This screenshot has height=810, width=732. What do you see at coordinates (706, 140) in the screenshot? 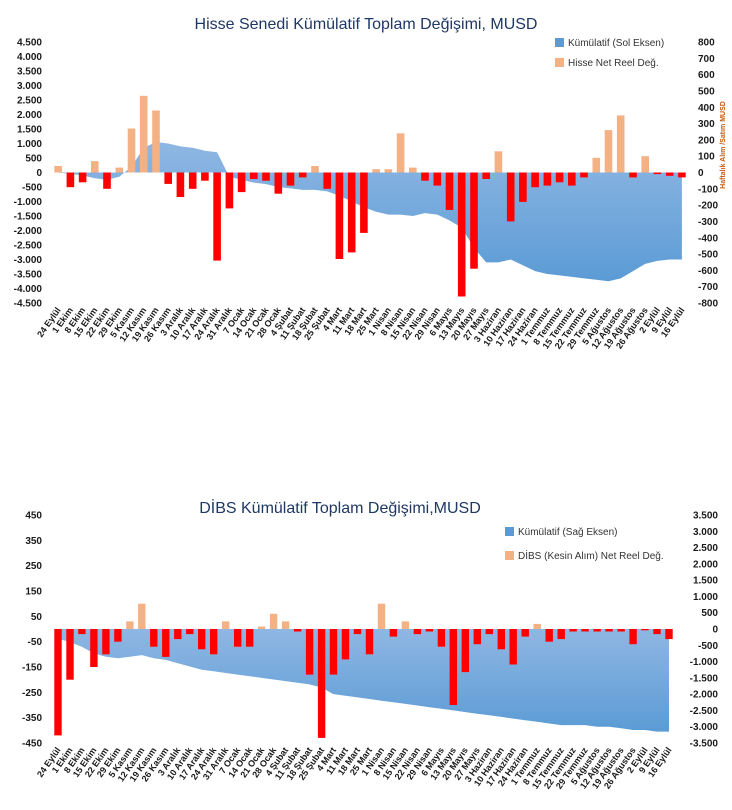
I see `right-tick-label: 200` at bounding box center [706, 140].